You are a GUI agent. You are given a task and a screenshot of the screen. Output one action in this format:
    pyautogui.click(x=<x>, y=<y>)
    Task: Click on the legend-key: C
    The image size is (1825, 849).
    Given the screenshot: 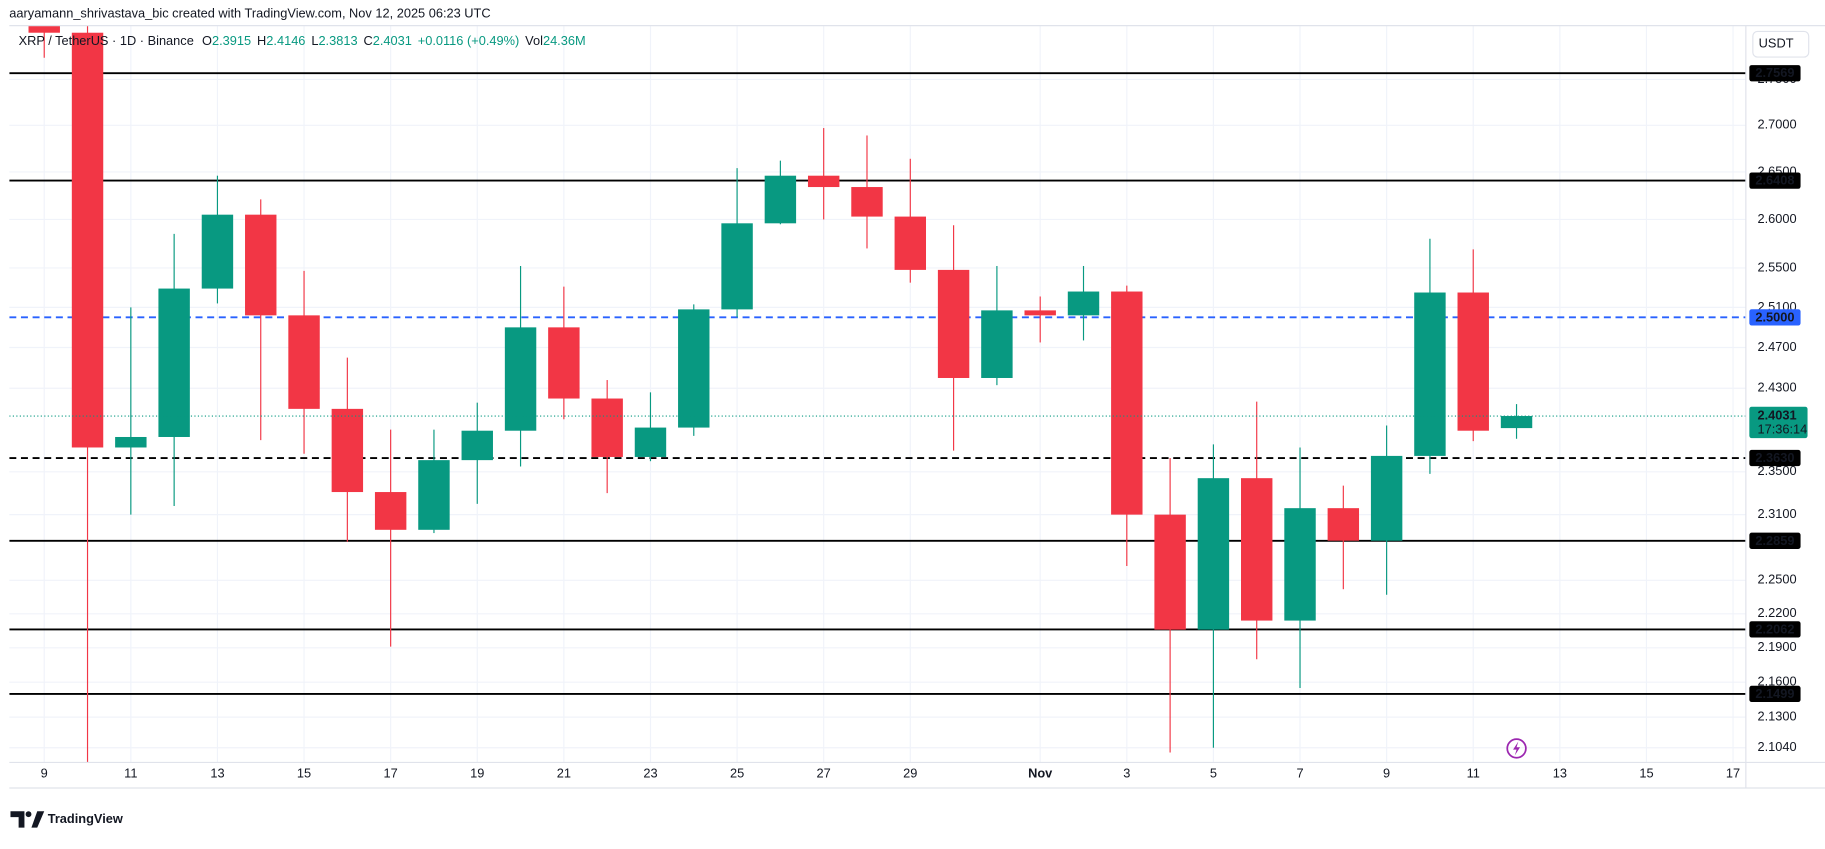 What is the action you would take?
    pyautogui.click(x=367, y=40)
    